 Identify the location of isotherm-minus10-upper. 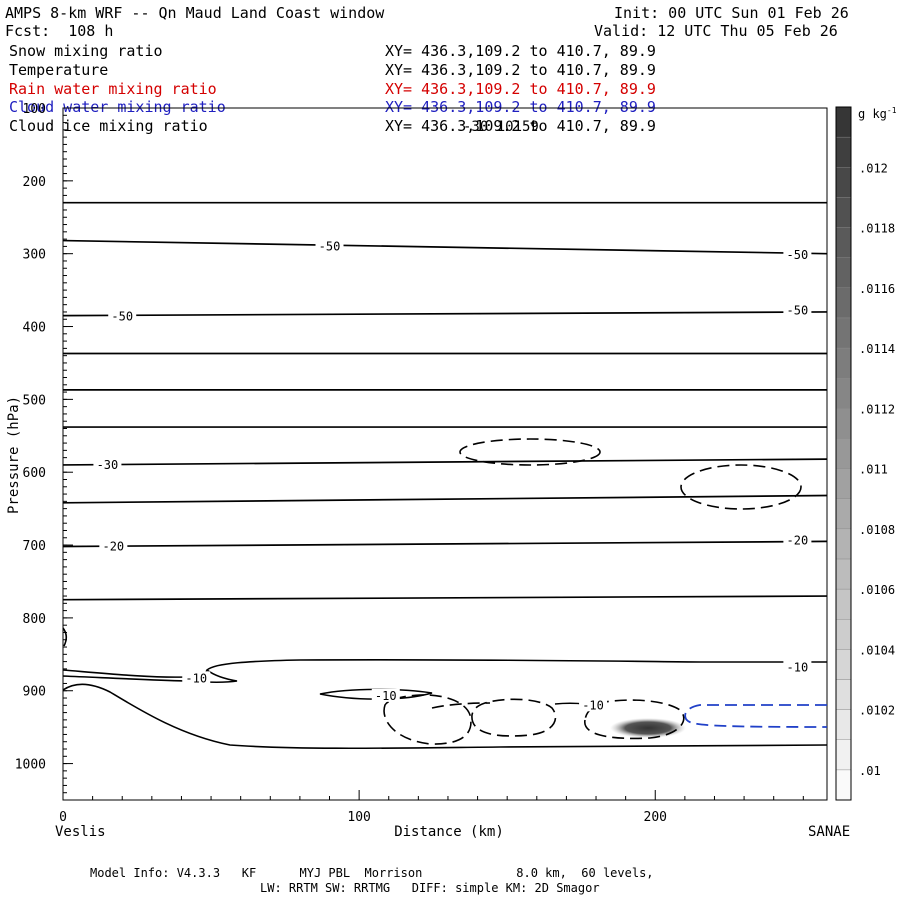
(444, 668).